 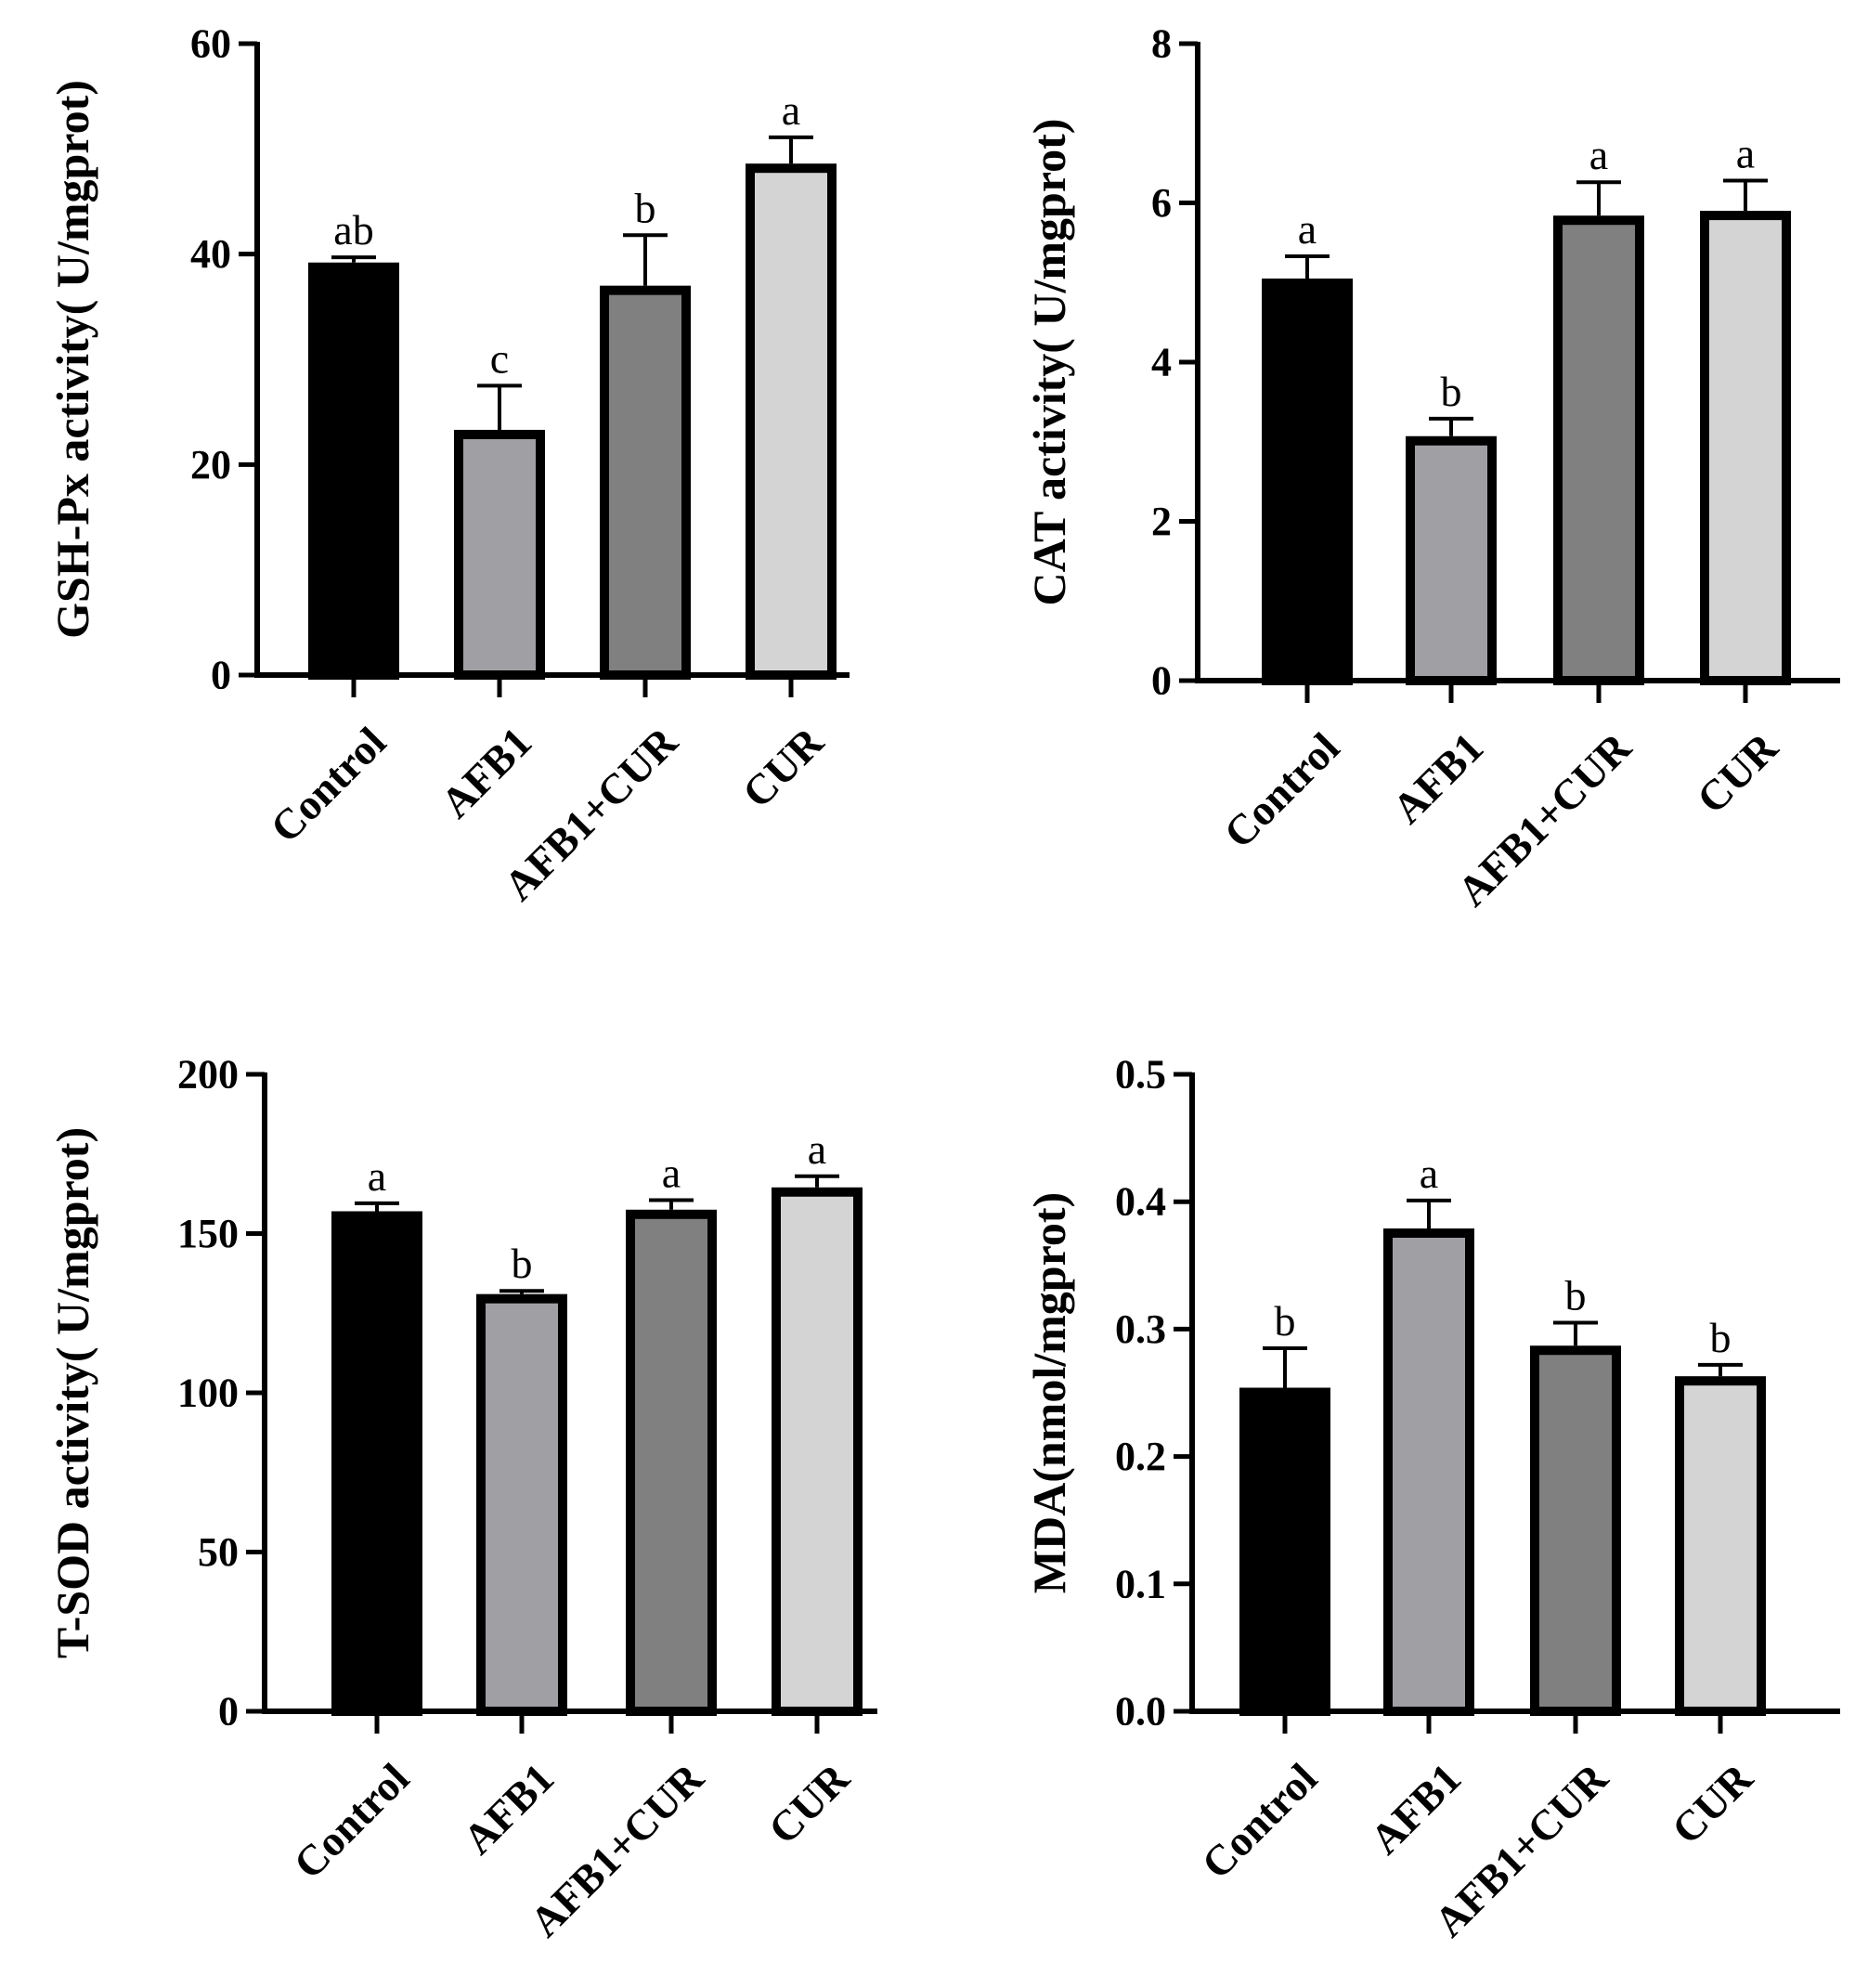 What do you see at coordinates (1598, 154) in the screenshot?
I see `chart2-significance-2: a` at bounding box center [1598, 154].